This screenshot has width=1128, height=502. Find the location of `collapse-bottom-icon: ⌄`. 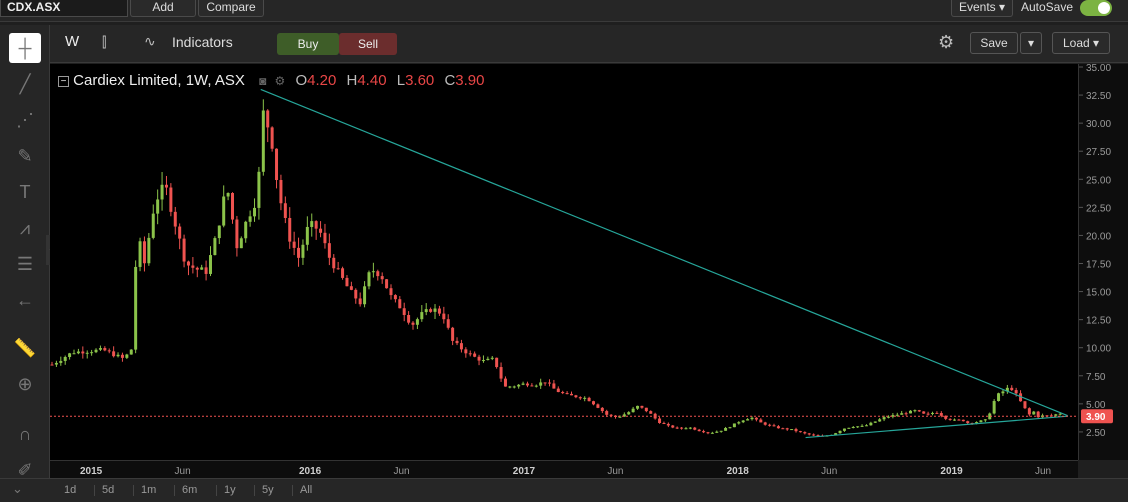

collapse-bottom-icon: ⌄ is located at coordinates (17, 488).